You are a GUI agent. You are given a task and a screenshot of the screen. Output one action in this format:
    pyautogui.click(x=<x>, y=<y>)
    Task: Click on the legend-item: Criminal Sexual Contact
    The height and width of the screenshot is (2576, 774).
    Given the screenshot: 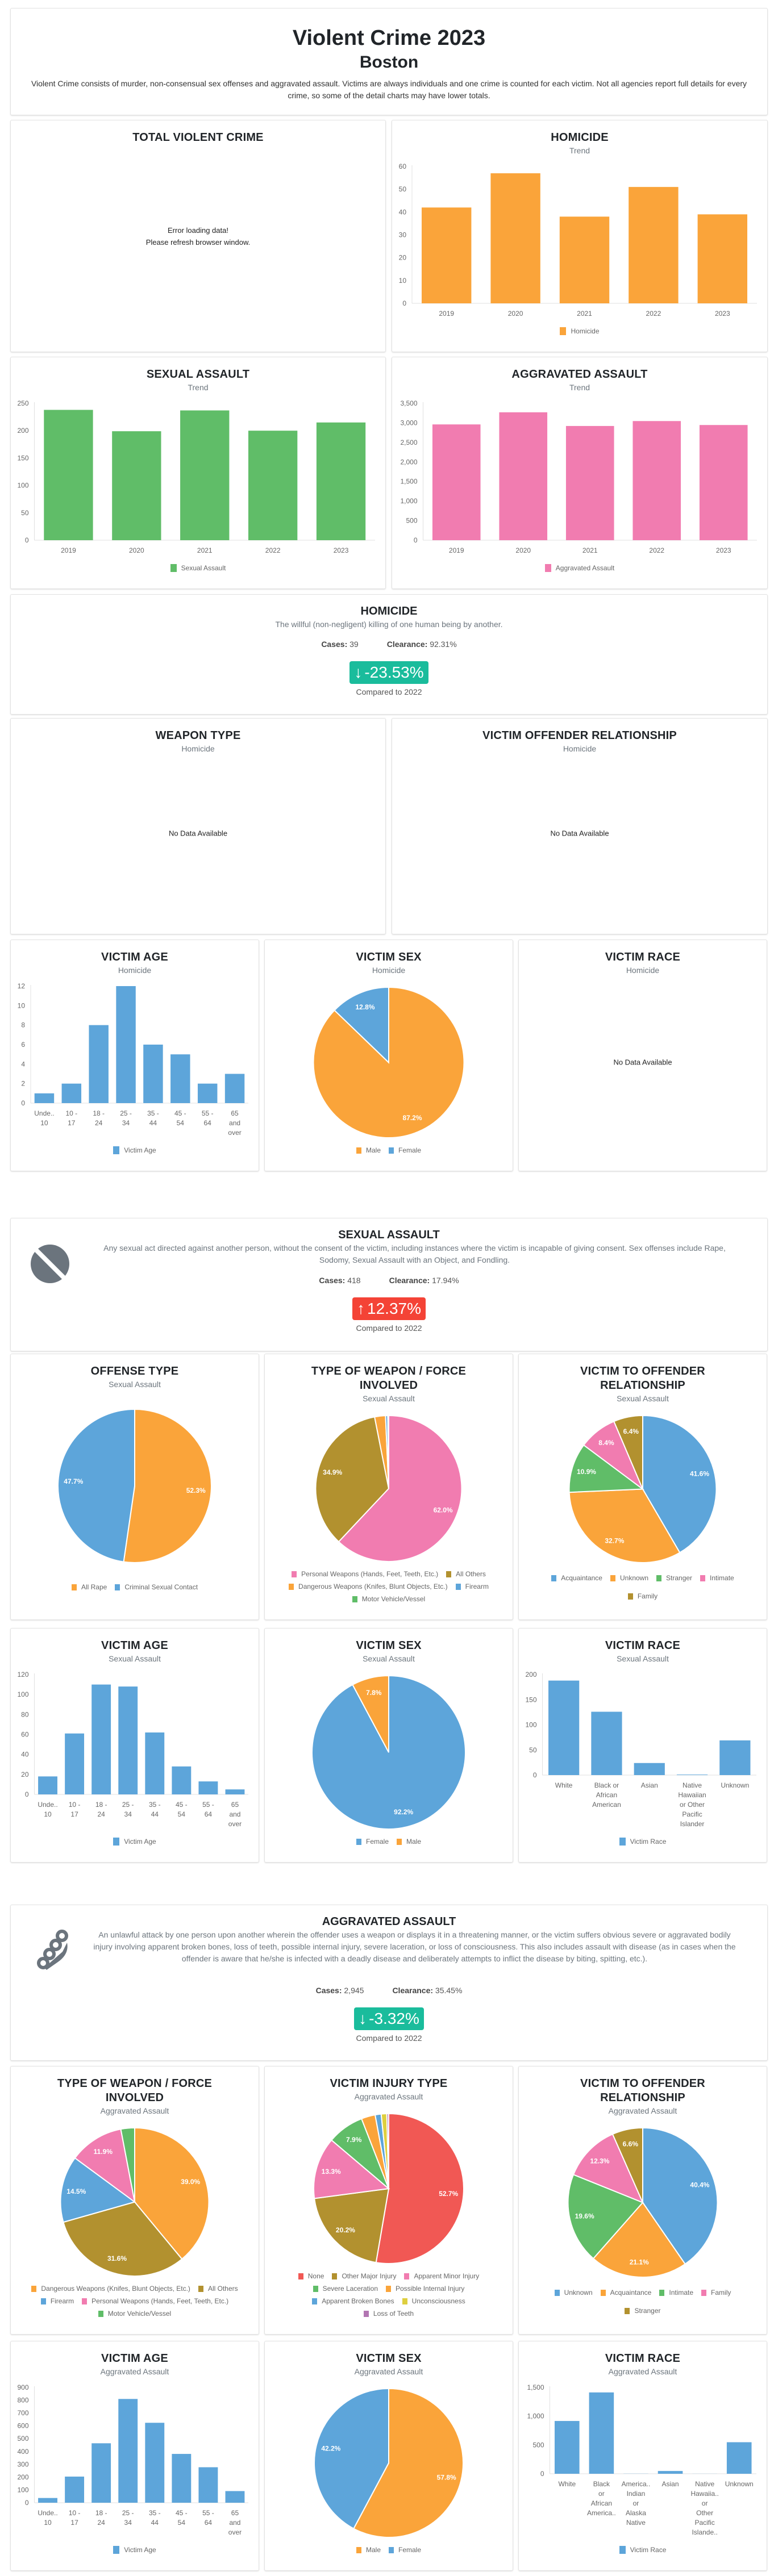 What is the action you would take?
    pyautogui.click(x=156, y=1587)
    